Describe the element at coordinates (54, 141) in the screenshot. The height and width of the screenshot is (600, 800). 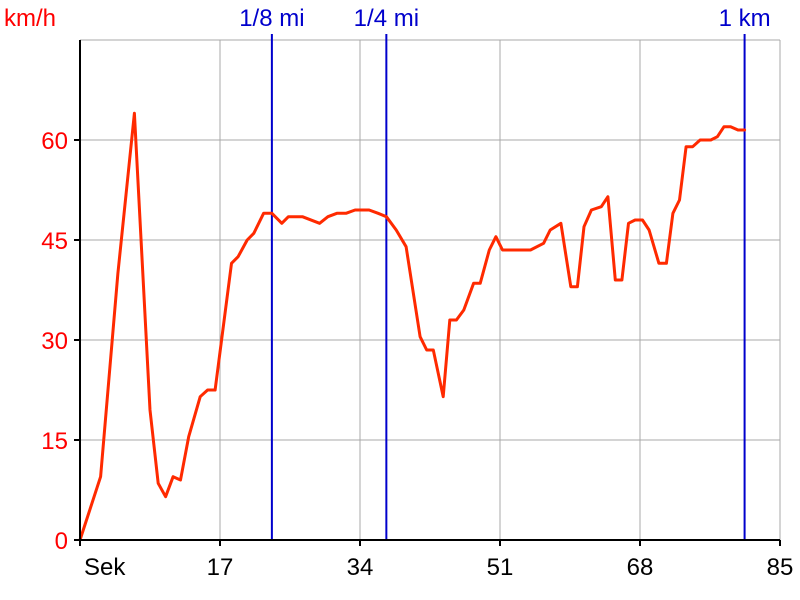
I see `y-tick-label: 60` at that location.